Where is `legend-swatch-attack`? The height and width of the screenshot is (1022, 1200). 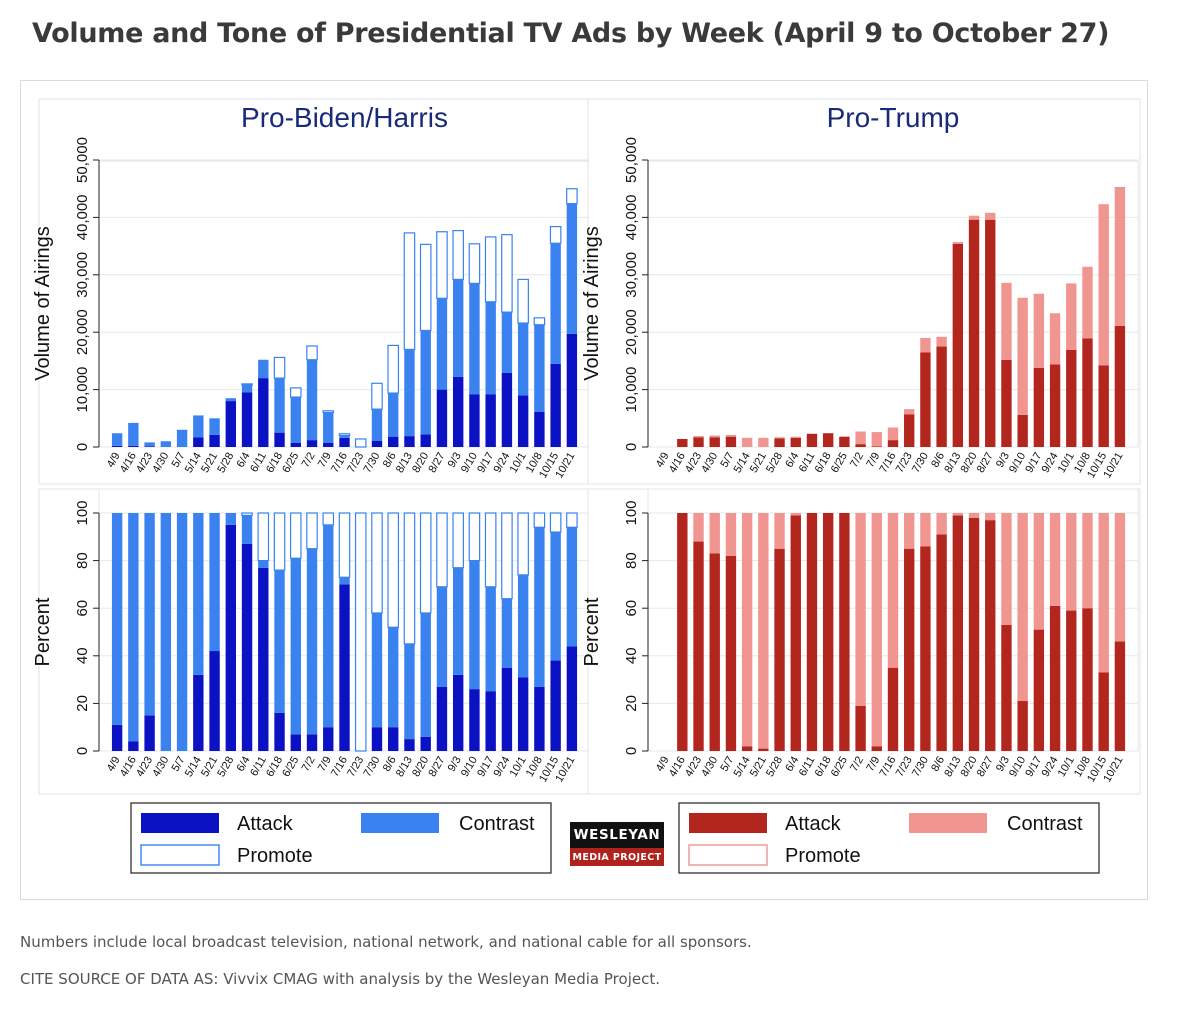 legend-swatch-attack is located at coordinates (180, 823).